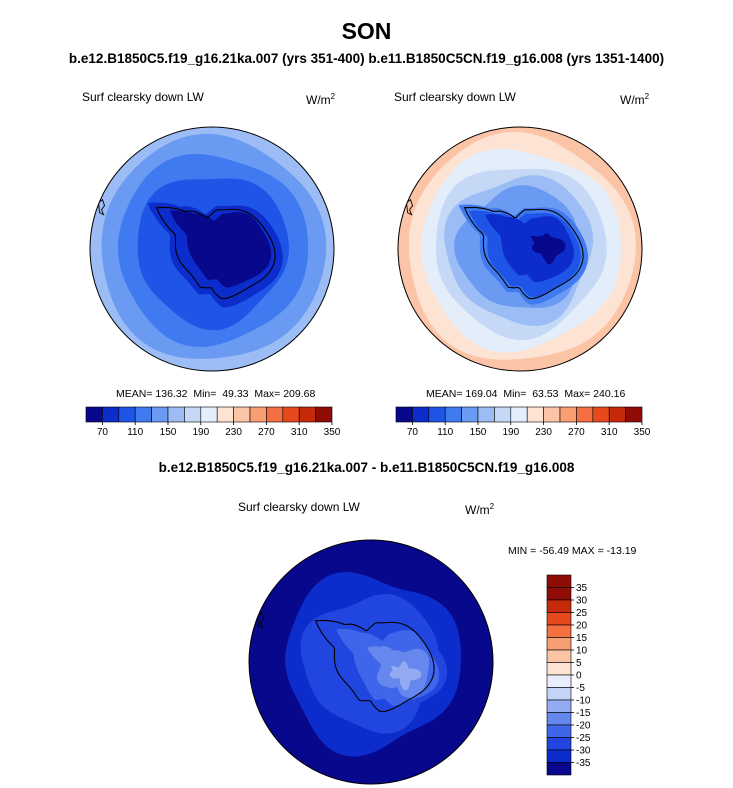 The width and height of the screenshot is (733, 788). What do you see at coordinates (445, 432) in the screenshot?
I see `panel2-colorbar-tick-label-1: 110` at bounding box center [445, 432].